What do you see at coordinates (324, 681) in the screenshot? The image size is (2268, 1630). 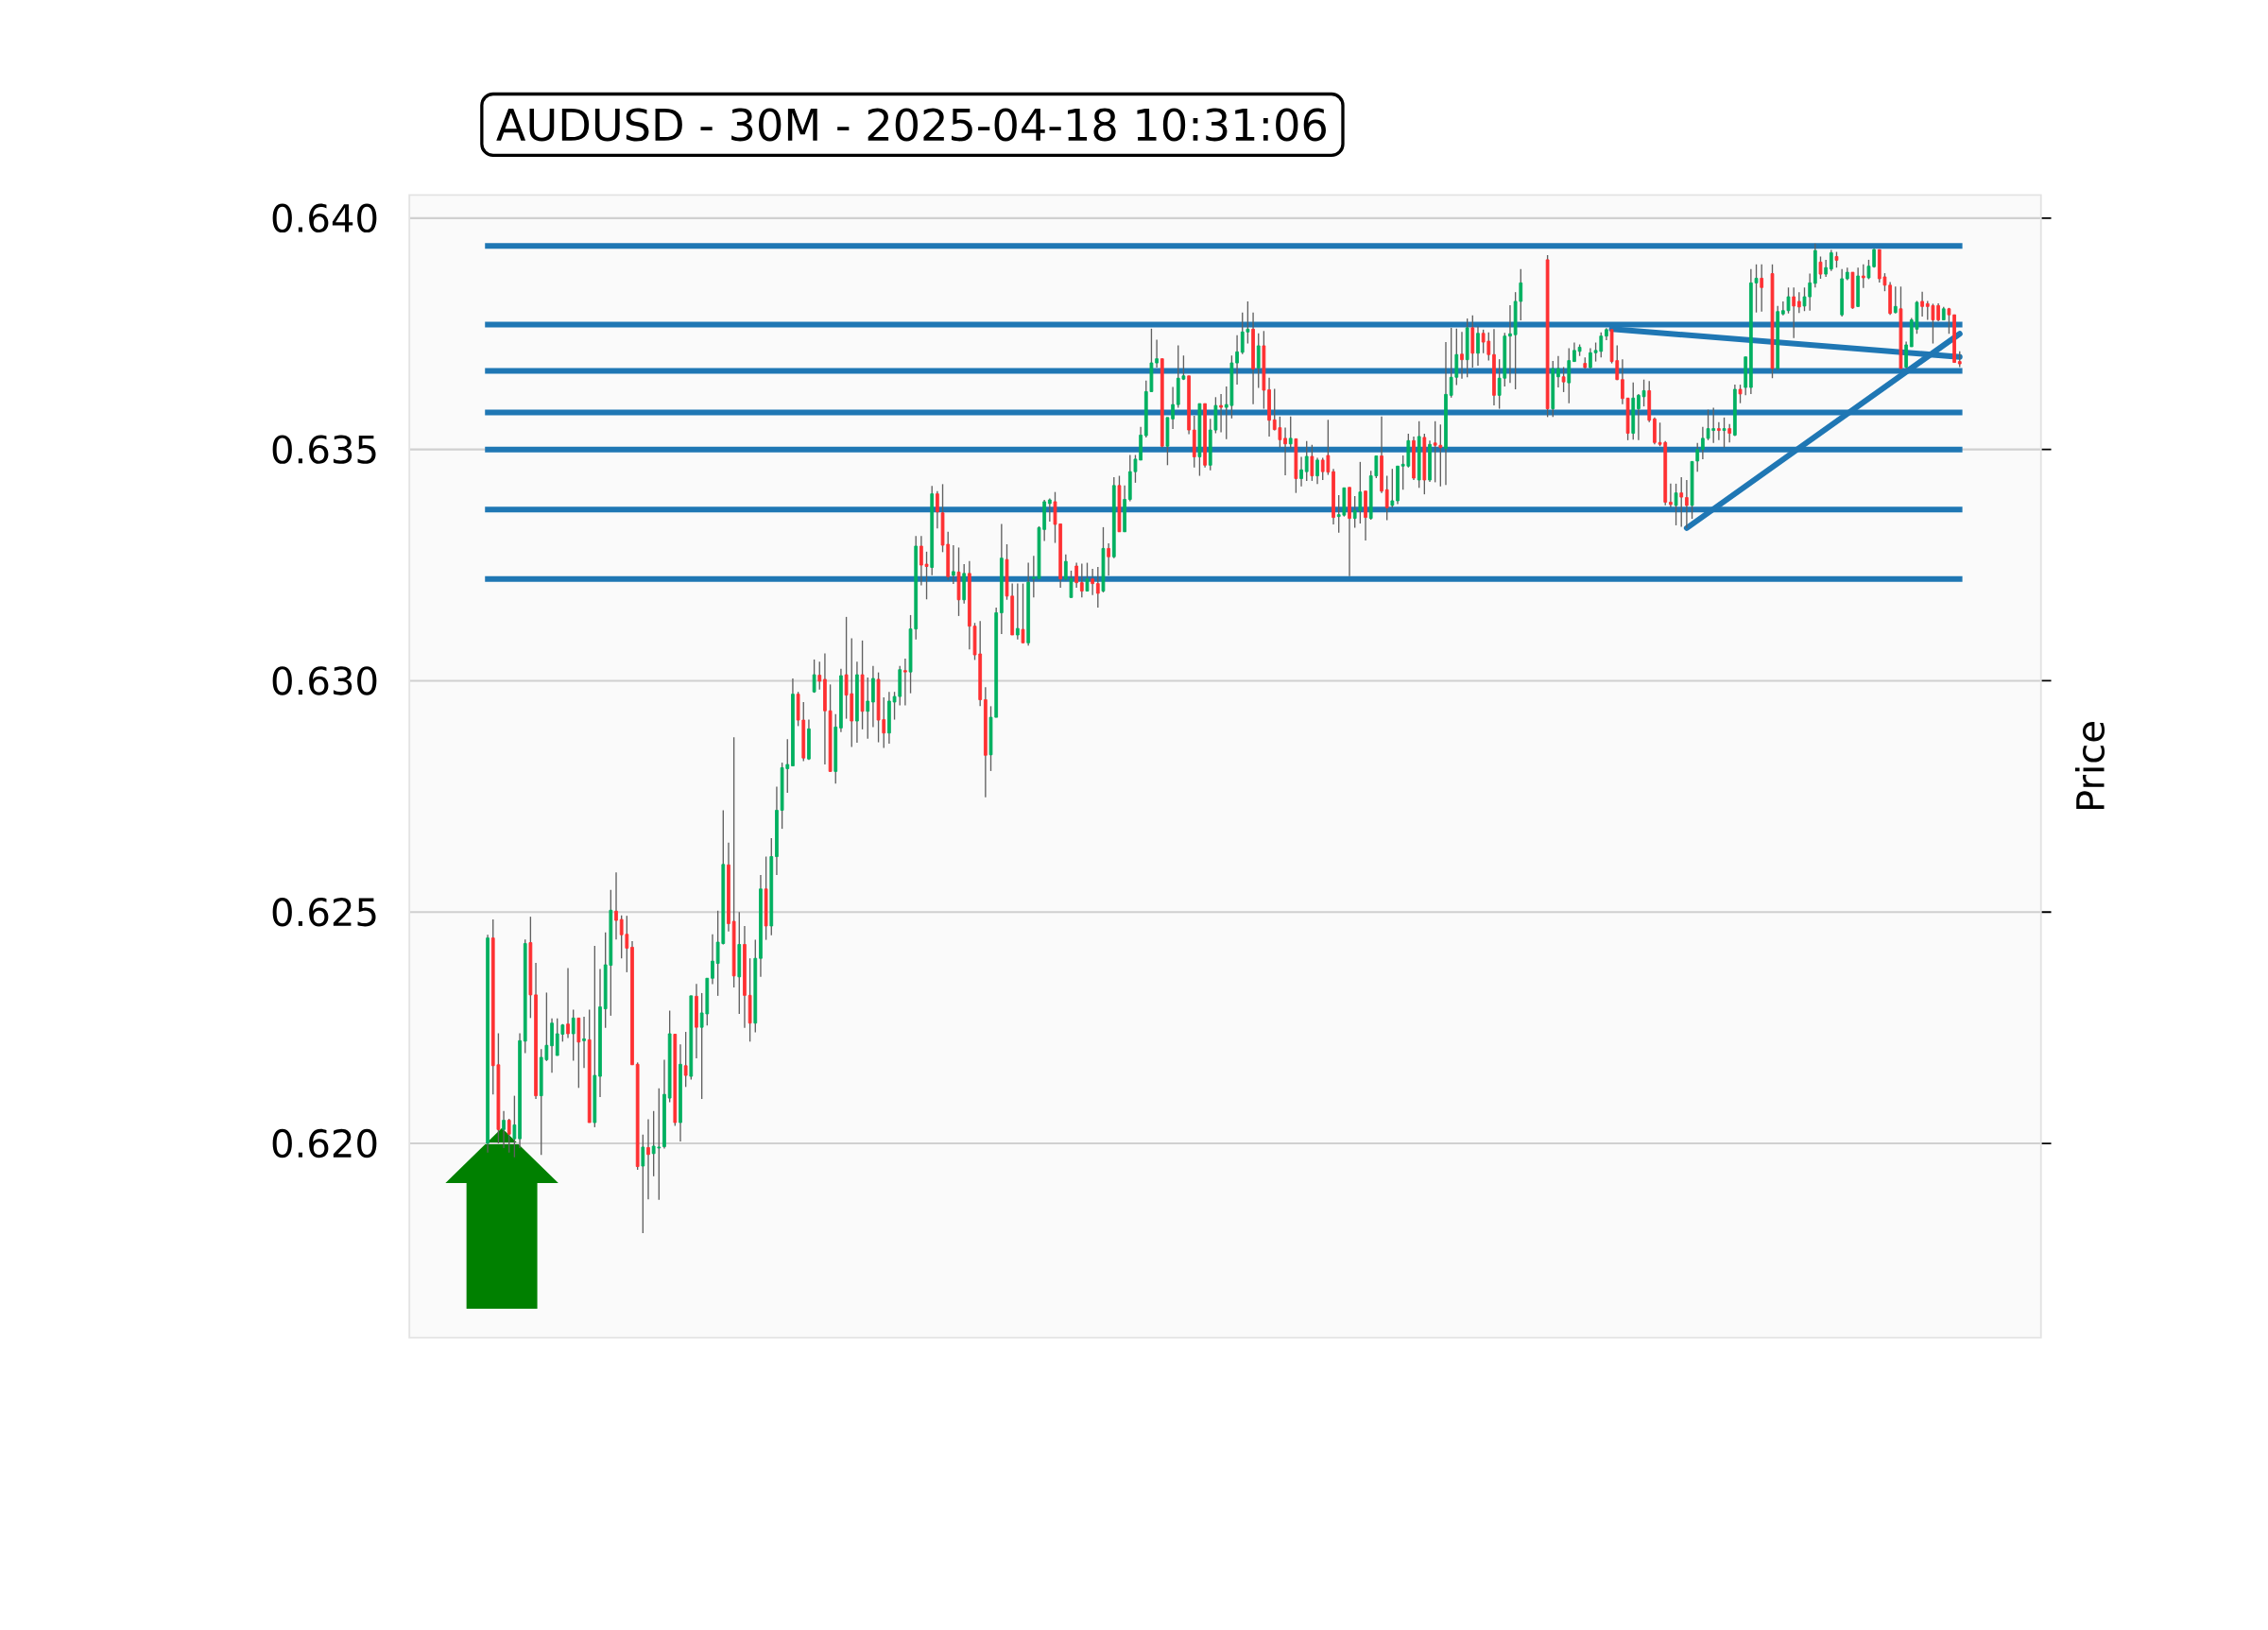 I see `y-tick-label: 0.630` at bounding box center [324, 681].